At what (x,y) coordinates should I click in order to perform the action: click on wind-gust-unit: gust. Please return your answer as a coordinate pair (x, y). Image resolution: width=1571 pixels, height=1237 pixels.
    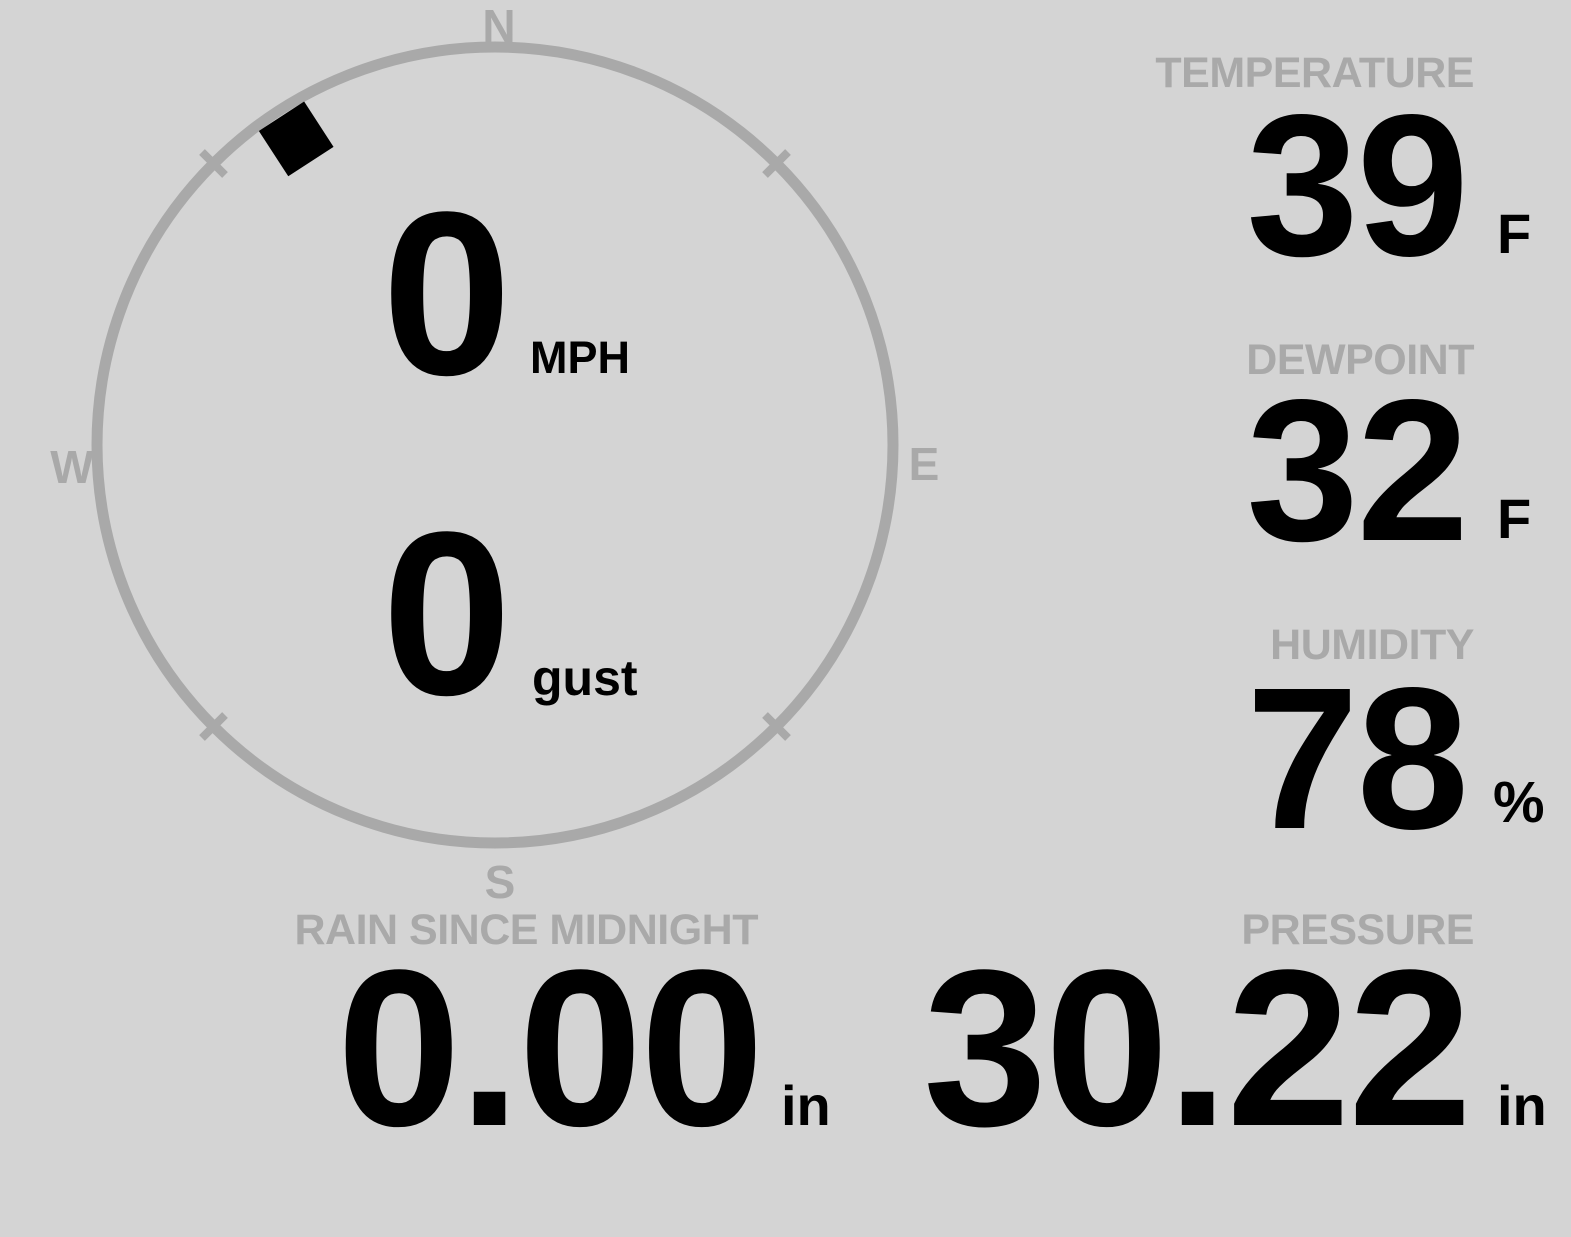
    Looking at the image, I should click on (585, 678).